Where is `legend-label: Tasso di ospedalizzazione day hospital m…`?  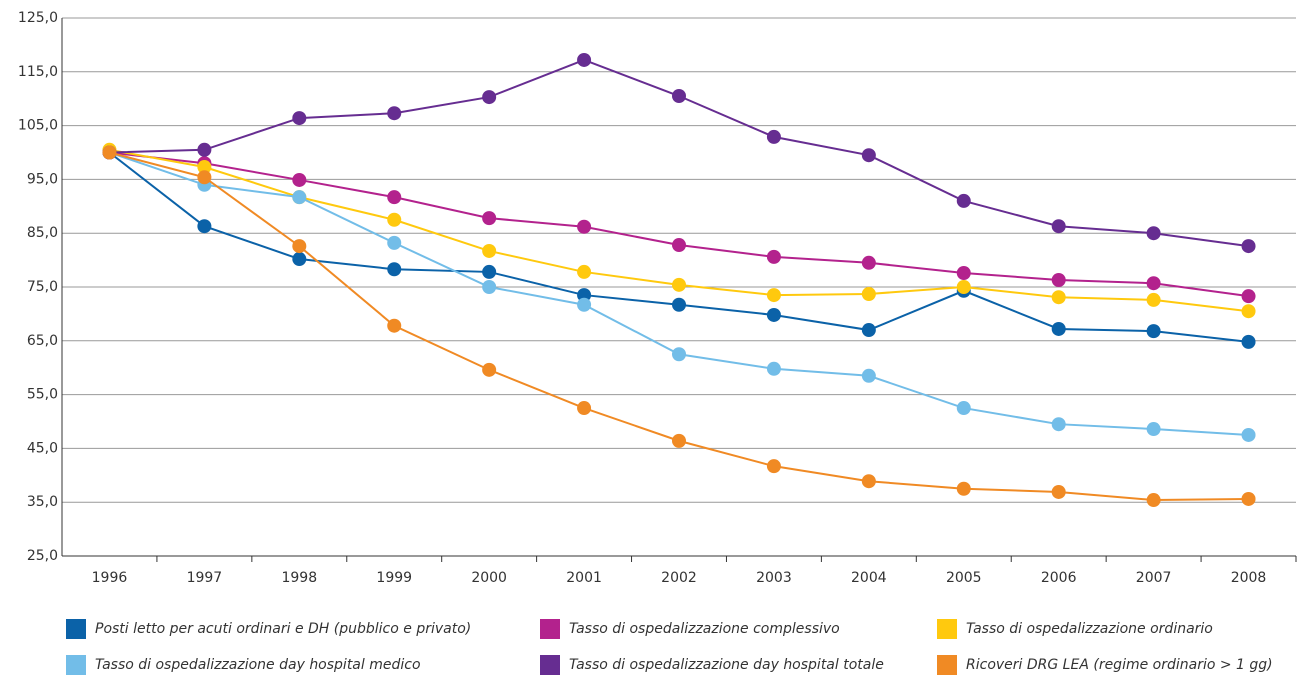
legend-label: Tasso di ospedalizzazione day hospital m… is located at coordinates (258, 665).